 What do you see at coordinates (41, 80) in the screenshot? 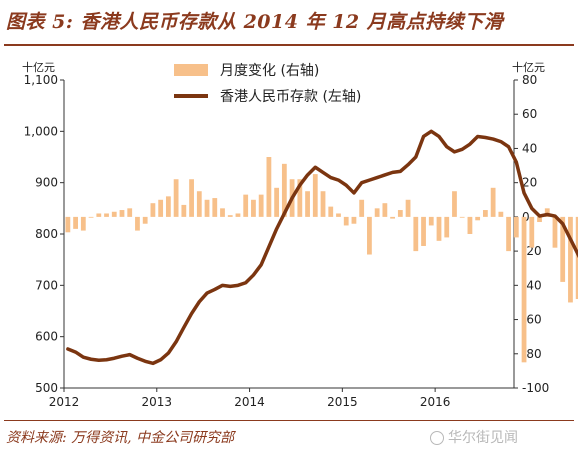
I see `left-tick-label: 1,100` at bounding box center [41, 80].